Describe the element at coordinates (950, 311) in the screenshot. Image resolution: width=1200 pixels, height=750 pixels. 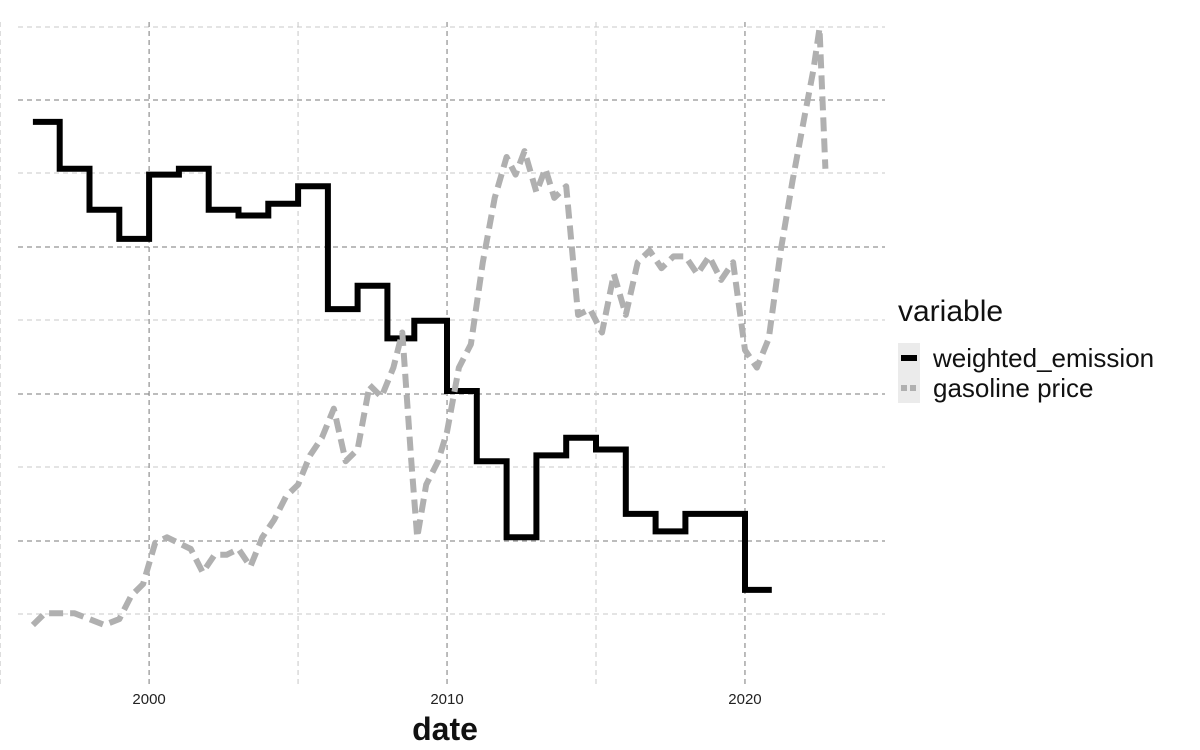
I see `legend-title: variable` at that location.